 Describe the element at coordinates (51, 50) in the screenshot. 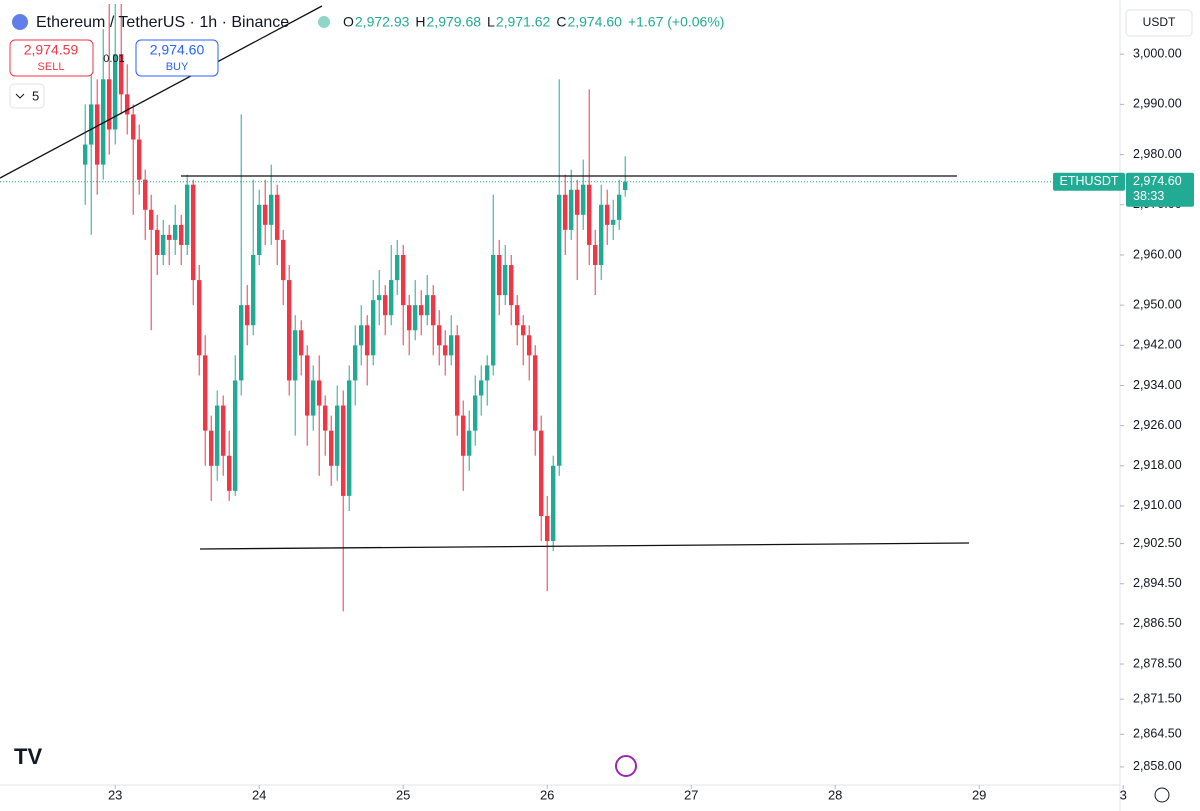

I see `sell-price: 2,974.59` at that location.